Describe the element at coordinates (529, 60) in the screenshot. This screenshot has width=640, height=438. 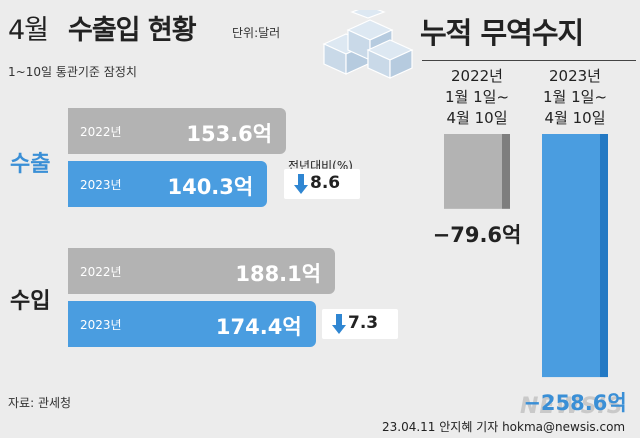
I see `title-rule` at that location.